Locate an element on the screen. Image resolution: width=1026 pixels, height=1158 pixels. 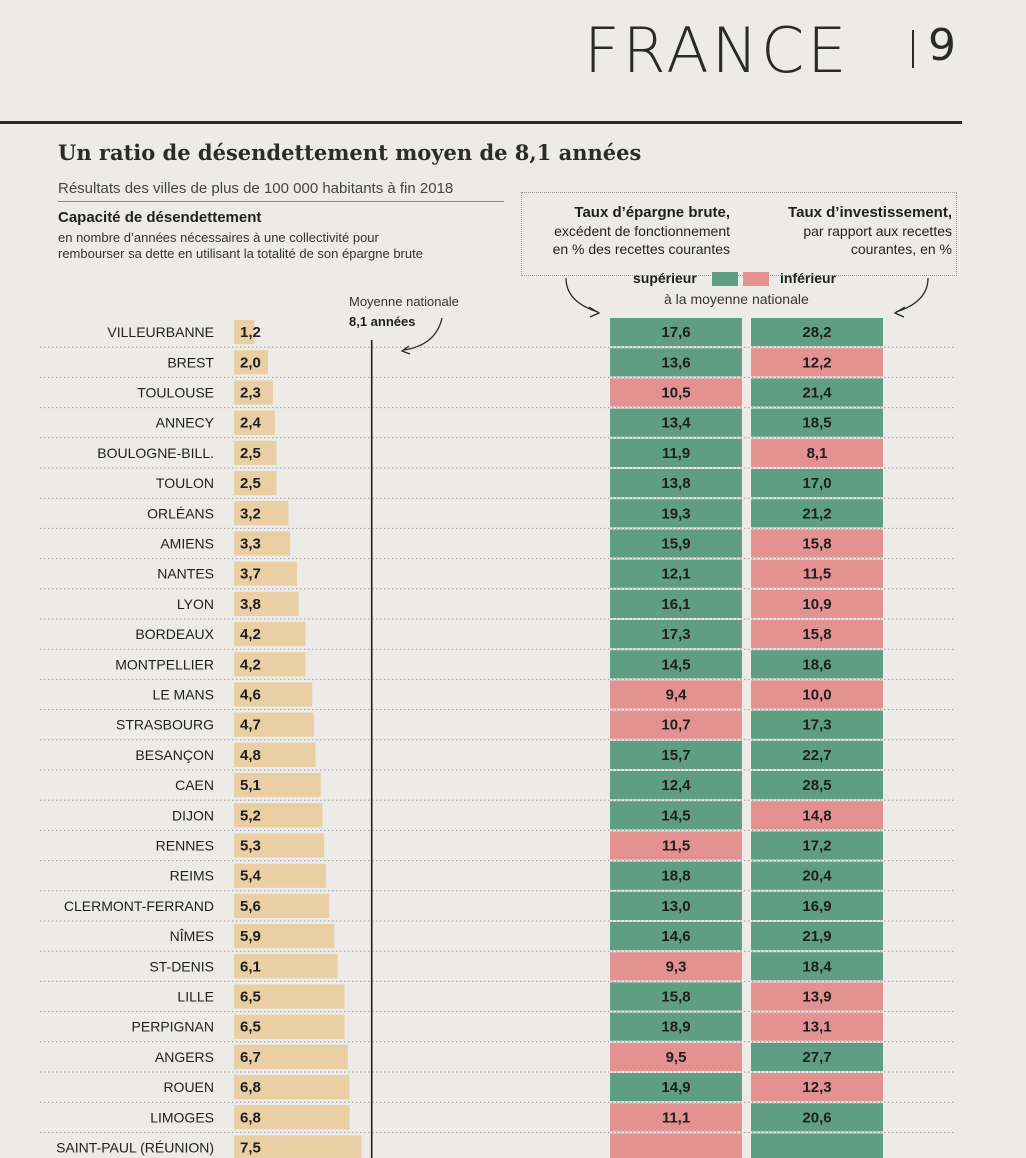
city-label: REIMS is located at coordinates (192, 876).